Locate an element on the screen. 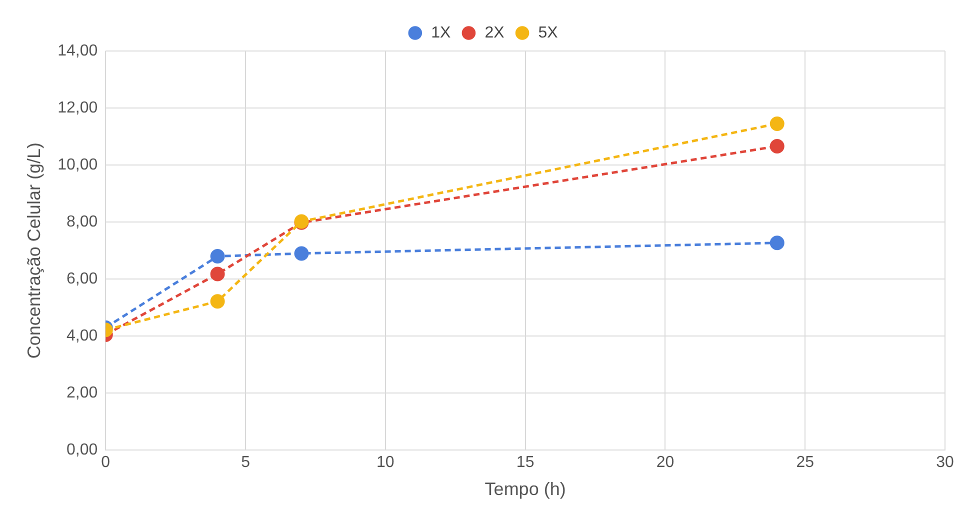  y-tick-label: 10,00 is located at coordinates (78, 165).